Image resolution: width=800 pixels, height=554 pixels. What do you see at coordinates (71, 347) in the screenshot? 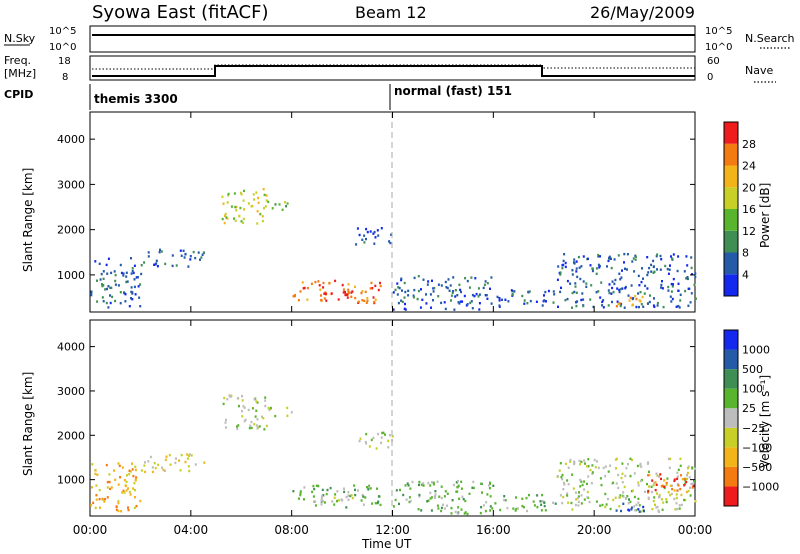
I see `y-tick-label: 4000` at bounding box center [71, 347].